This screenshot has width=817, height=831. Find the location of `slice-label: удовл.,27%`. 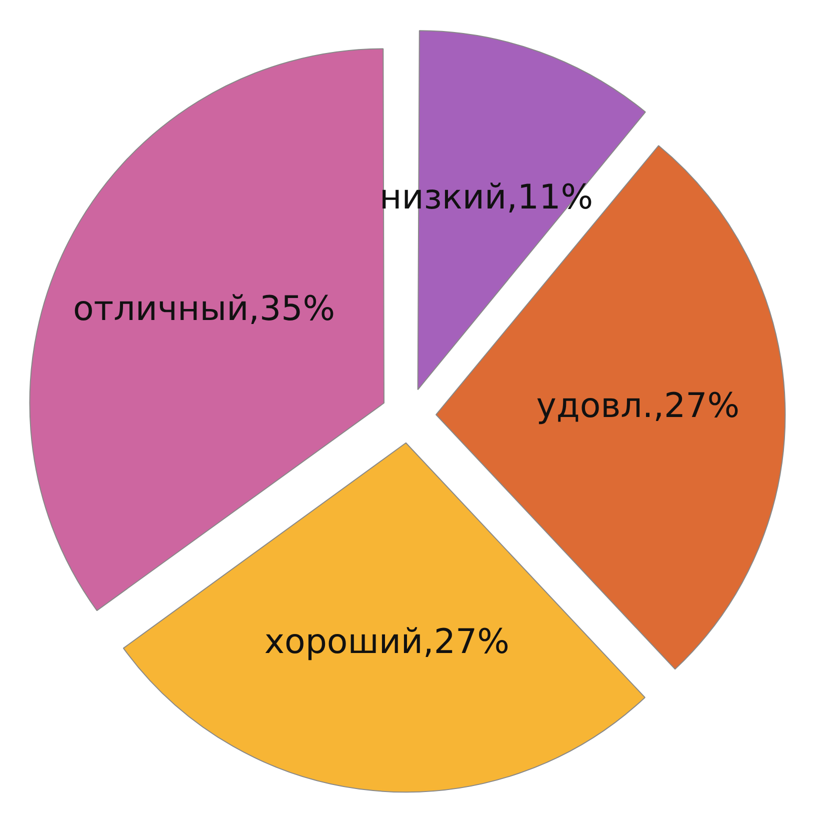

slice-label: удовл.,27% is located at coordinates (638, 406).